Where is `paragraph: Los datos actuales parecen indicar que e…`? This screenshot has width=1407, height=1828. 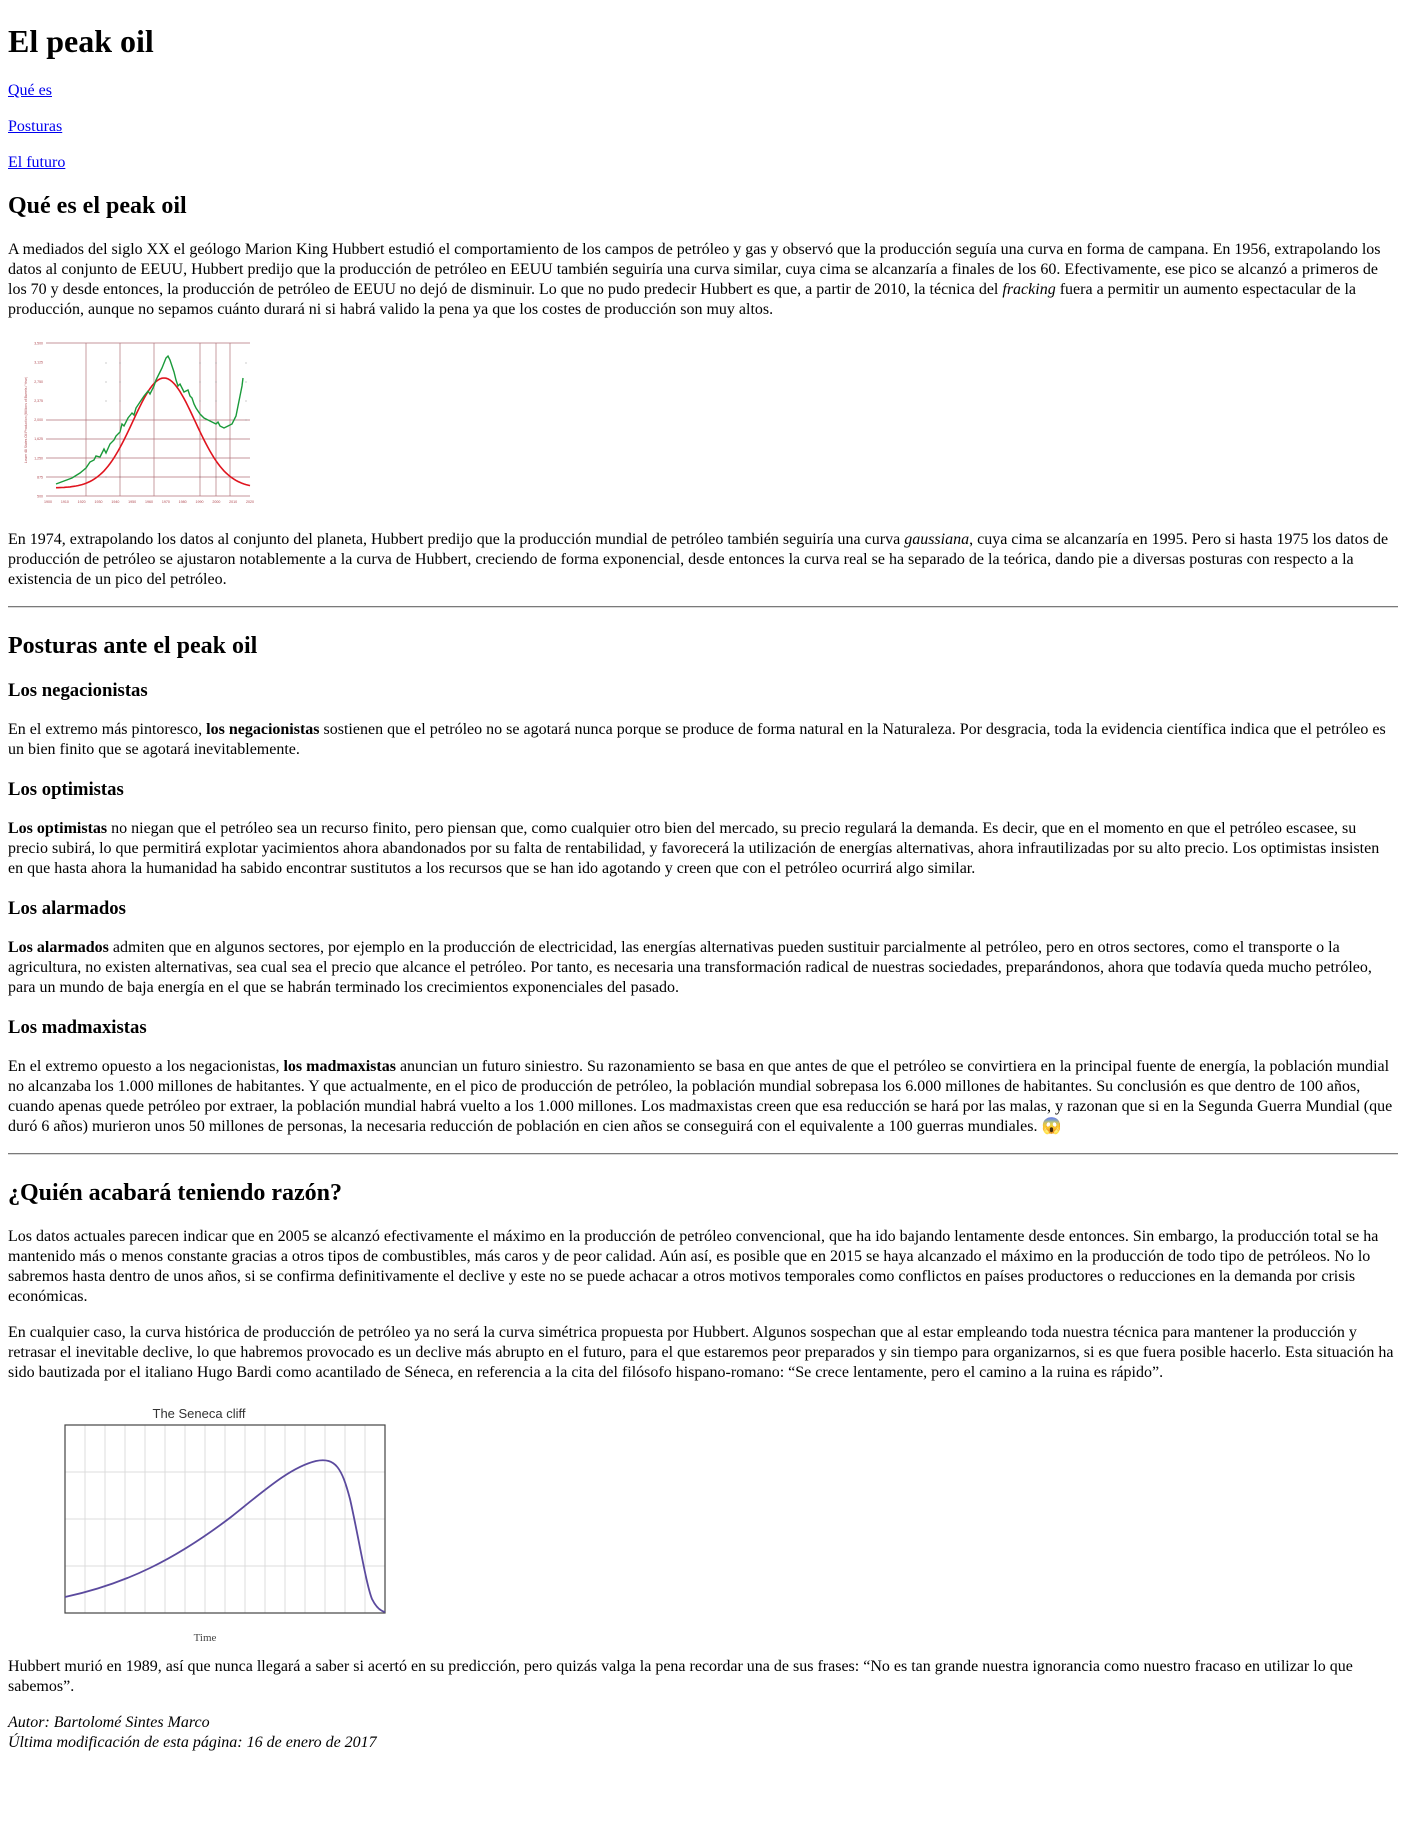
paragraph: Los datos actuales parecen indicar que e… is located at coordinates (693, 1266).